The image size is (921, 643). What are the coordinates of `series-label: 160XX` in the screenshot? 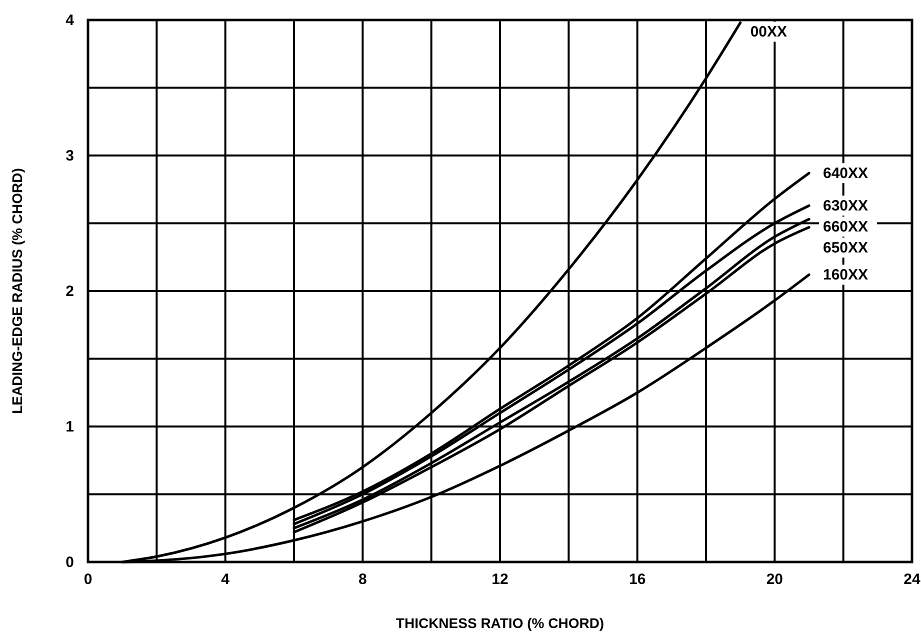 It's located at (845, 275).